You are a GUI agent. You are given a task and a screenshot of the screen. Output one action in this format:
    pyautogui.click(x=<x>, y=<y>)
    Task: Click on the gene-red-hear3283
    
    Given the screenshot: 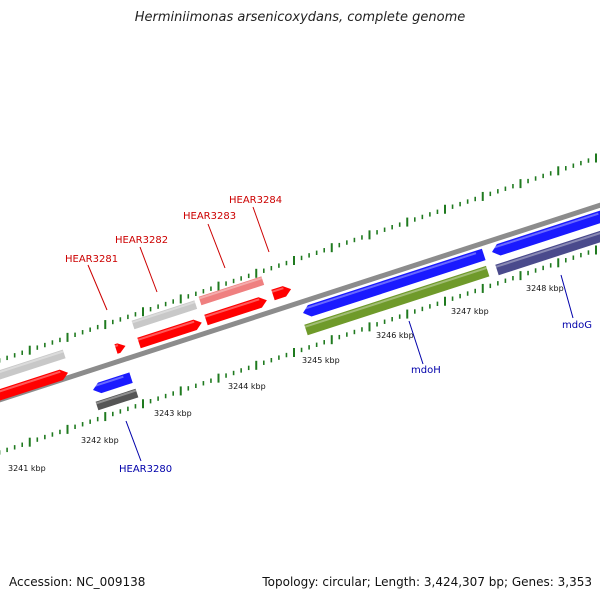 What is the action you would take?
    pyautogui.click(x=235, y=311)
    